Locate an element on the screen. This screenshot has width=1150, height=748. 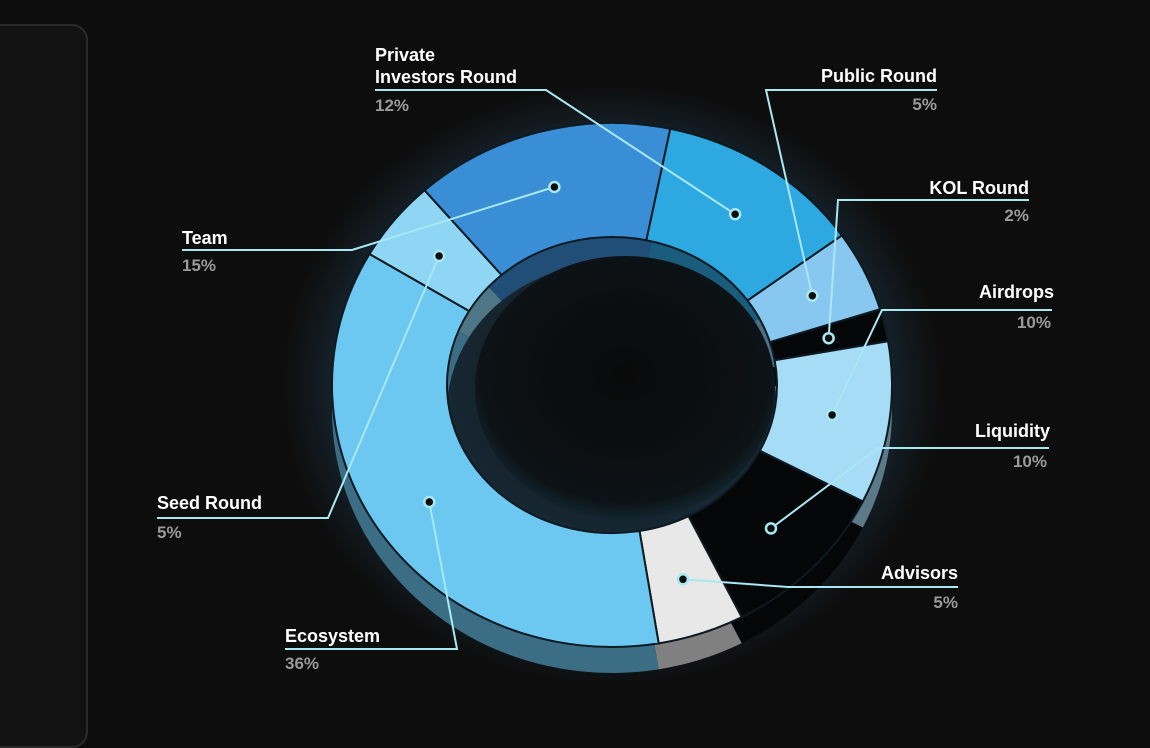
leader-marker-airdrops is located at coordinates (832, 415).